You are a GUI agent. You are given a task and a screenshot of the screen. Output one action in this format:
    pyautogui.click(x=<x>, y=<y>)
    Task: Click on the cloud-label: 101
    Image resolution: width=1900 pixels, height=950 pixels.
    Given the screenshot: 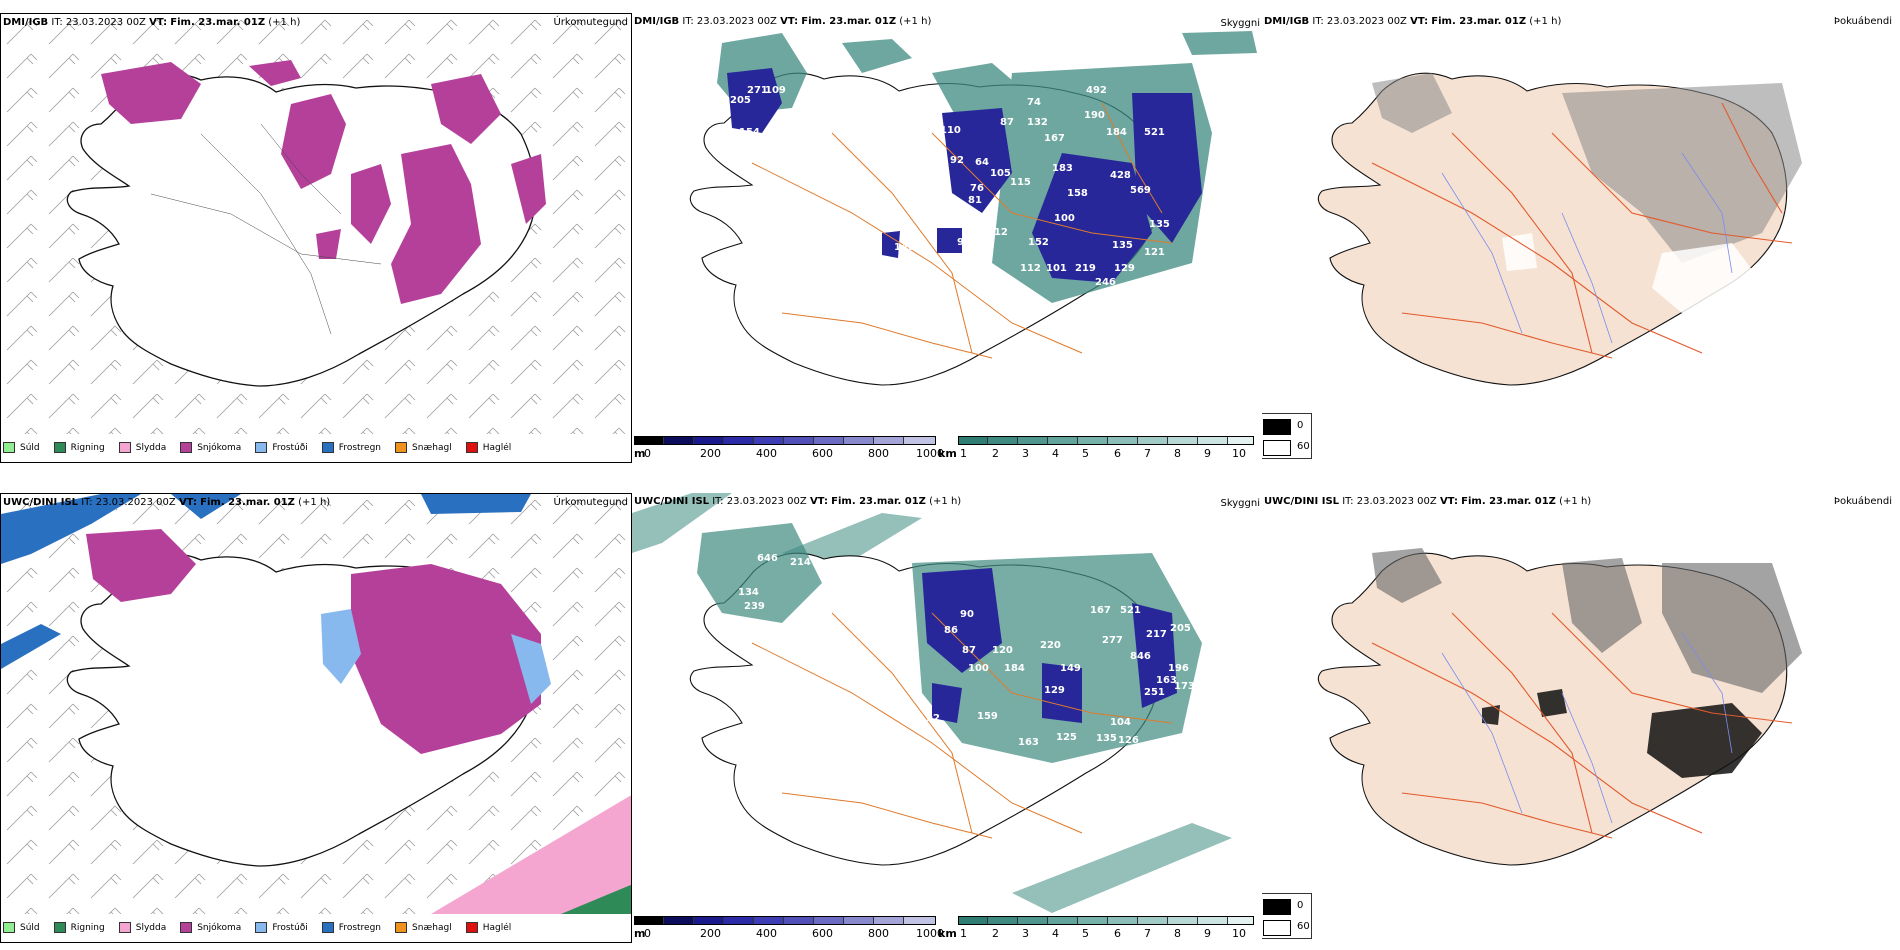 What is the action you would take?
    pyautogui.click(x=1056, y=268)
    